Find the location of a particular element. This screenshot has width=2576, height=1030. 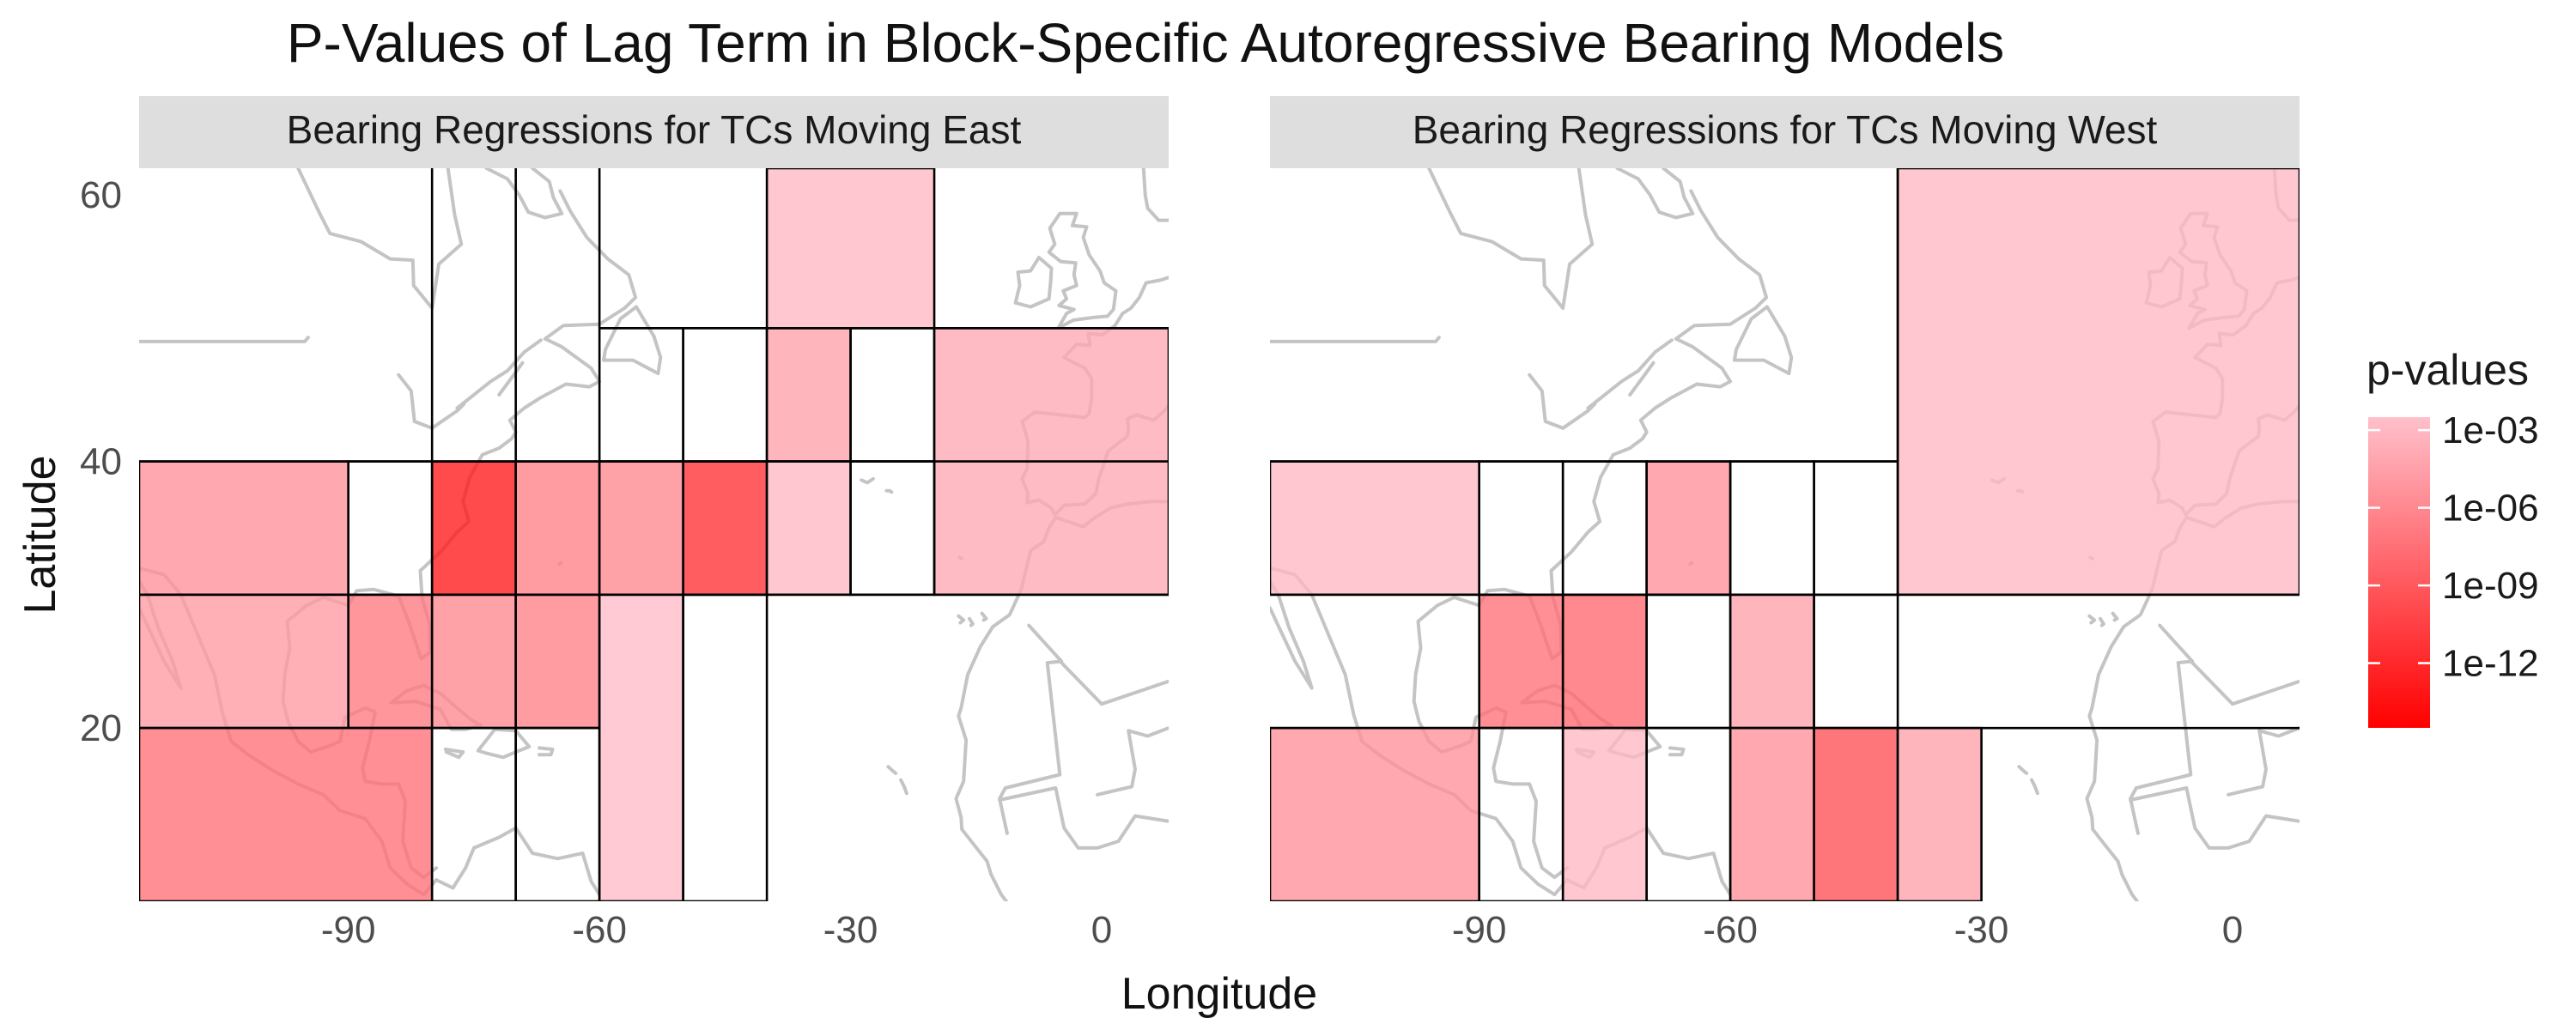

panel-east-strip is located at coordinates (654, 132).